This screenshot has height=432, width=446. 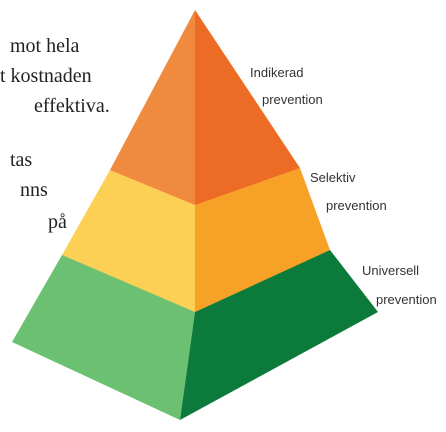 What do you see at coordinates (34, 190) in the screenshot?
I see `text-line: nns` at bounding box center [34, 190].